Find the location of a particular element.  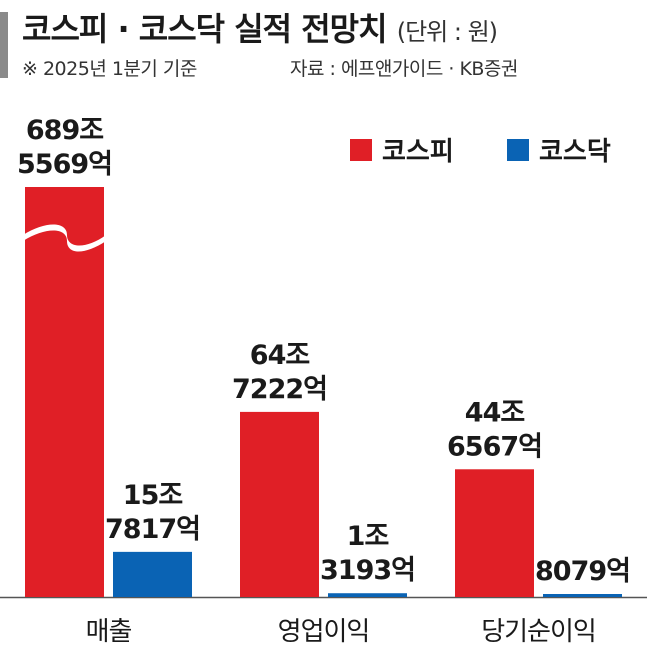

title-accent-bar is located at coordinates (4, 45).